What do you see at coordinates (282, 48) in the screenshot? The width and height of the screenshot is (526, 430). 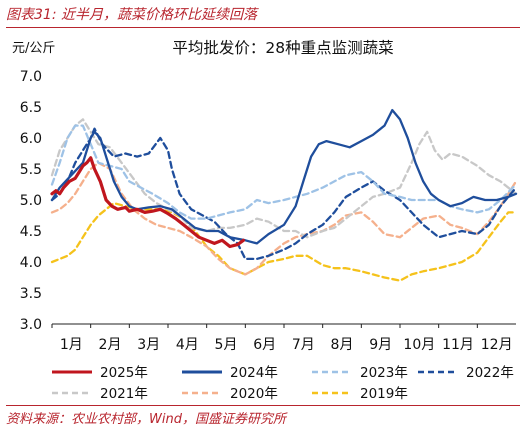 I see `chart-title: 平均批发价：28种重点监测蔬菜` at bounding box center [282, 48].